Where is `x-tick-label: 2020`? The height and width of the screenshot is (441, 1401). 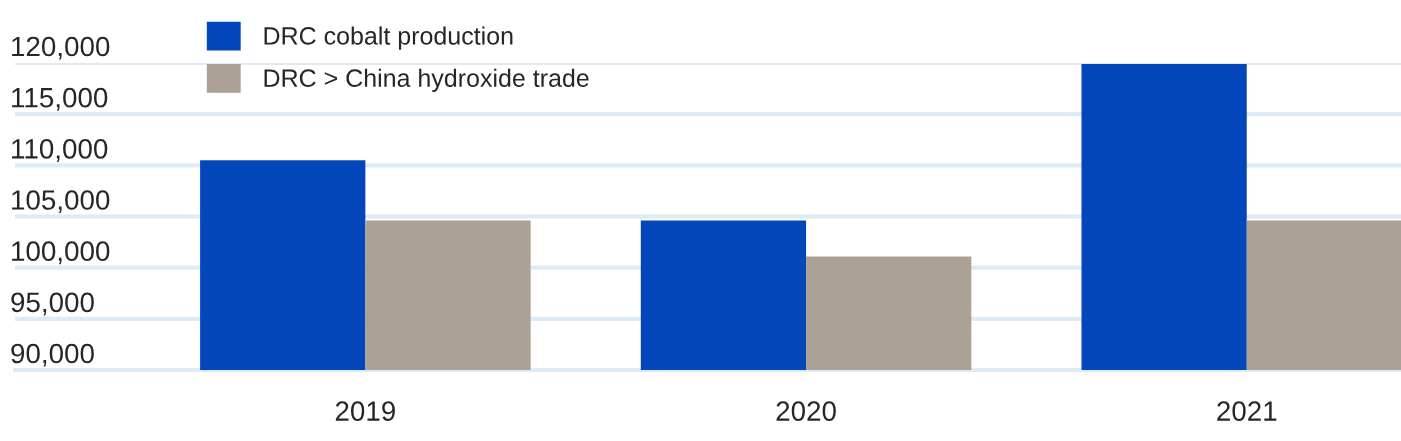
x-tick-label: 2020 is located at coordinates (806, 411).